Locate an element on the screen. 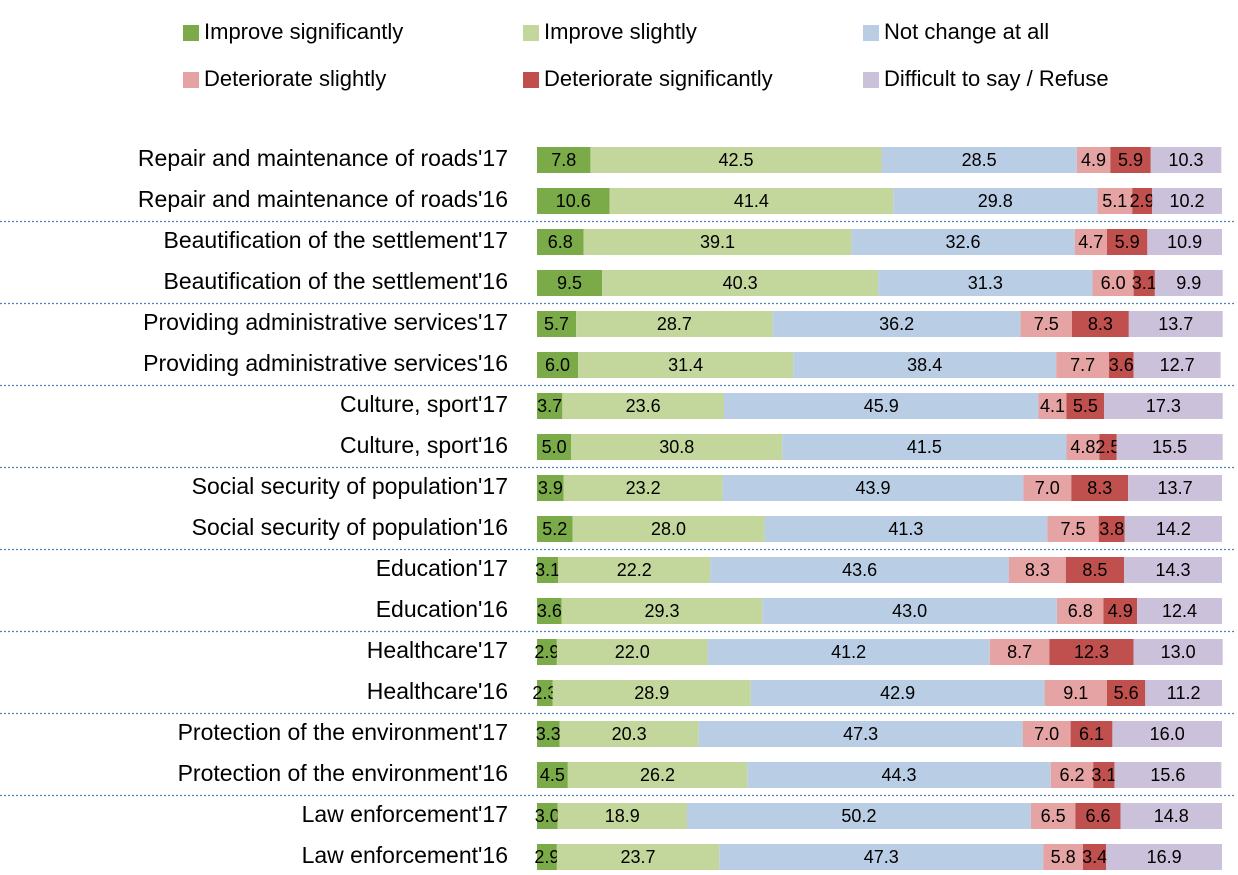  category-label: Law enforcement'17 is located at coordinates (405, 814).